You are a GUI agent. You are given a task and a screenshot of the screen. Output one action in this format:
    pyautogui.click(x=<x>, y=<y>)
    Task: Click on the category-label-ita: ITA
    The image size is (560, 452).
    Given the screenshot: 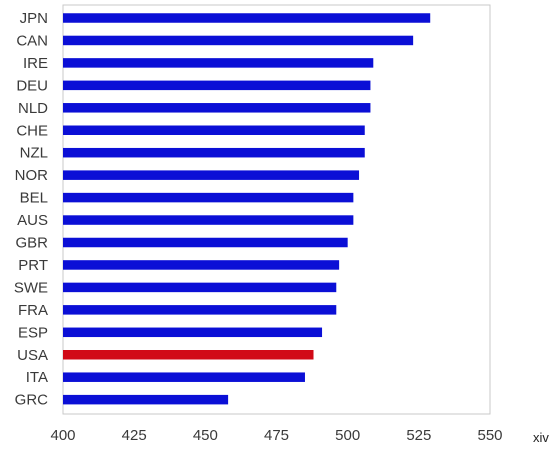 What is the action you would take?
    pyautogui.click(x=37, y=377)
    